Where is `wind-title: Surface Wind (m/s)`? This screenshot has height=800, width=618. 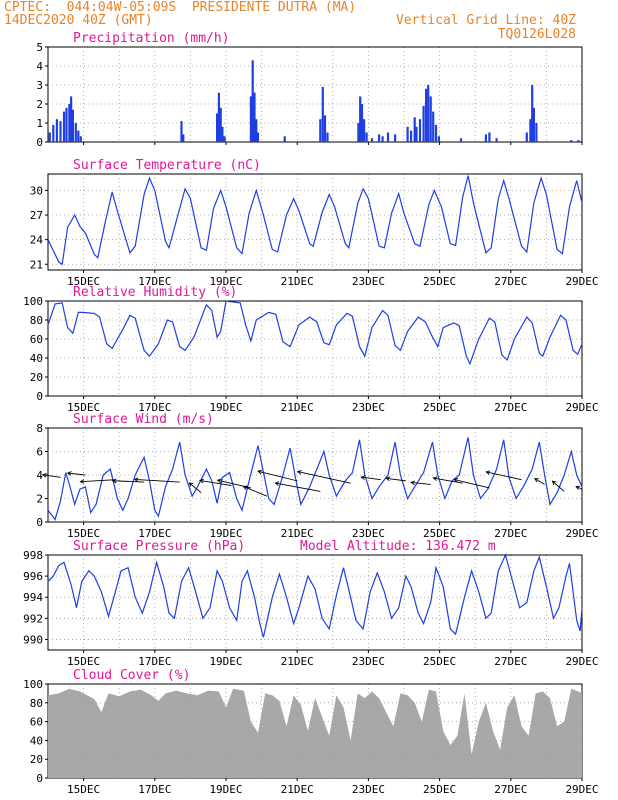
wind-title: Surface Wind (m/s) is located at coordinates (143, 419).